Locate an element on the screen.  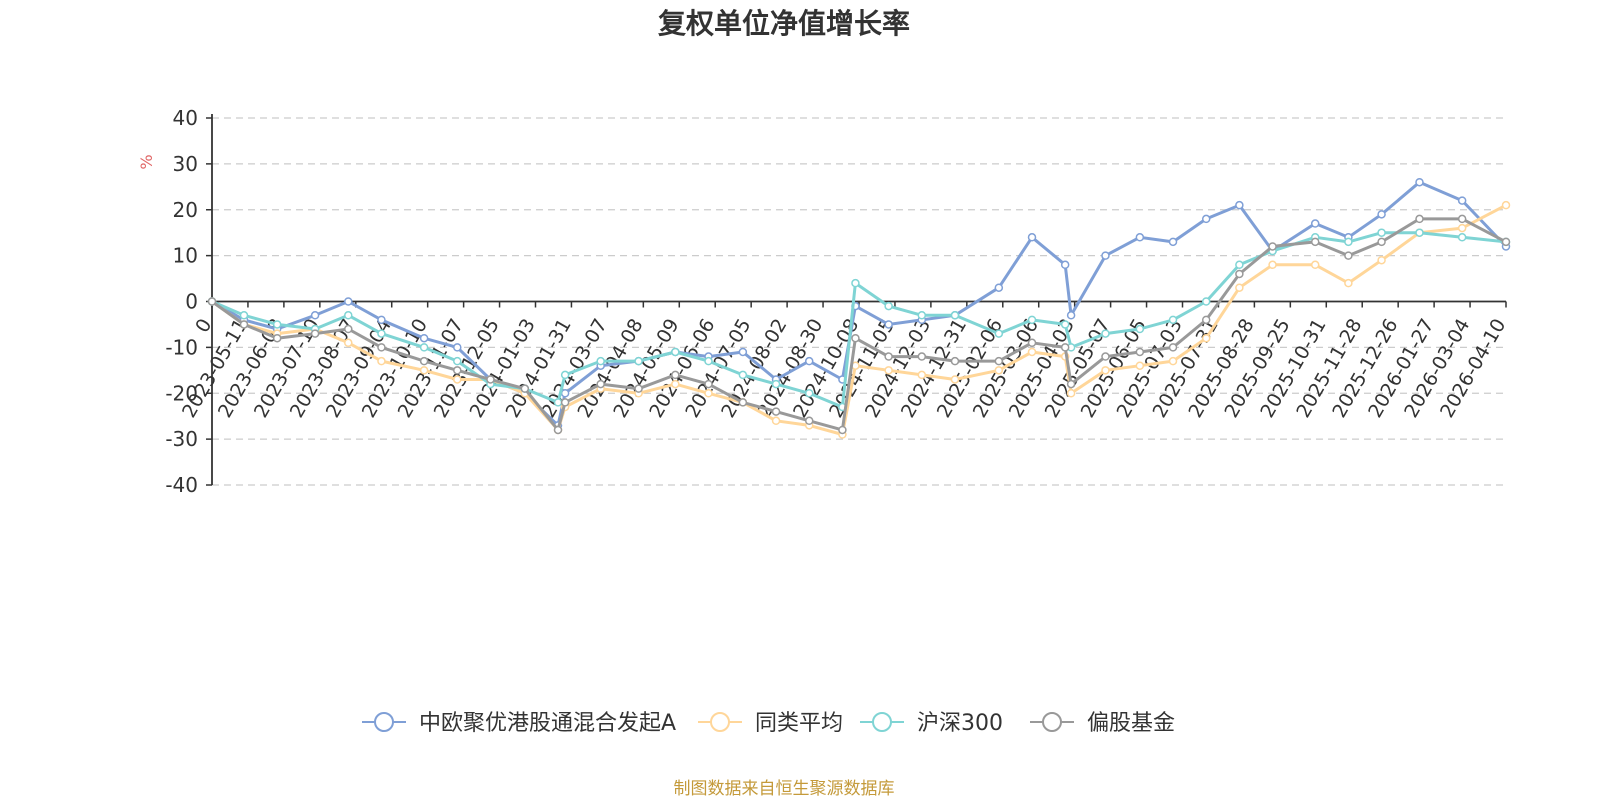
y-tick-label: 10 is located at coordinates (185, 256).